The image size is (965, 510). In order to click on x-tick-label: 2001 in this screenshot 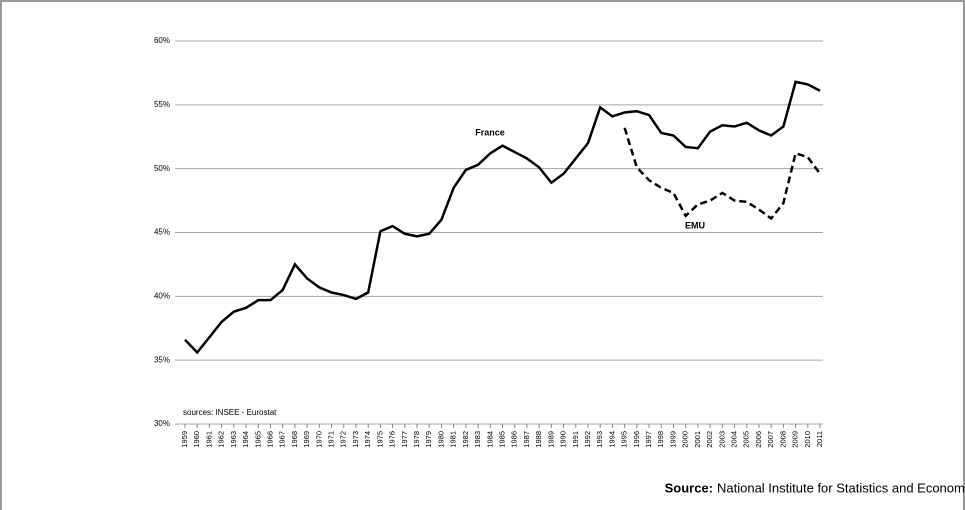, I will do `click(697, 439)`.